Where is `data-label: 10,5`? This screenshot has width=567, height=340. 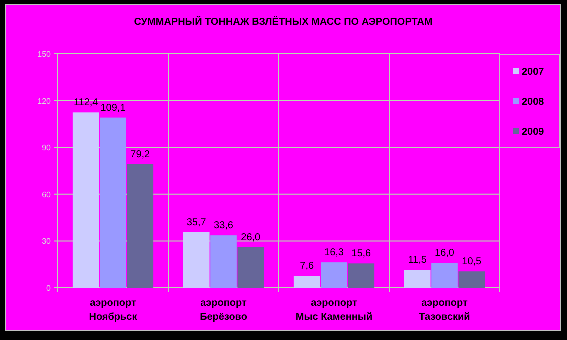 data-label: 10,5 is located at coordinates (472, 262).